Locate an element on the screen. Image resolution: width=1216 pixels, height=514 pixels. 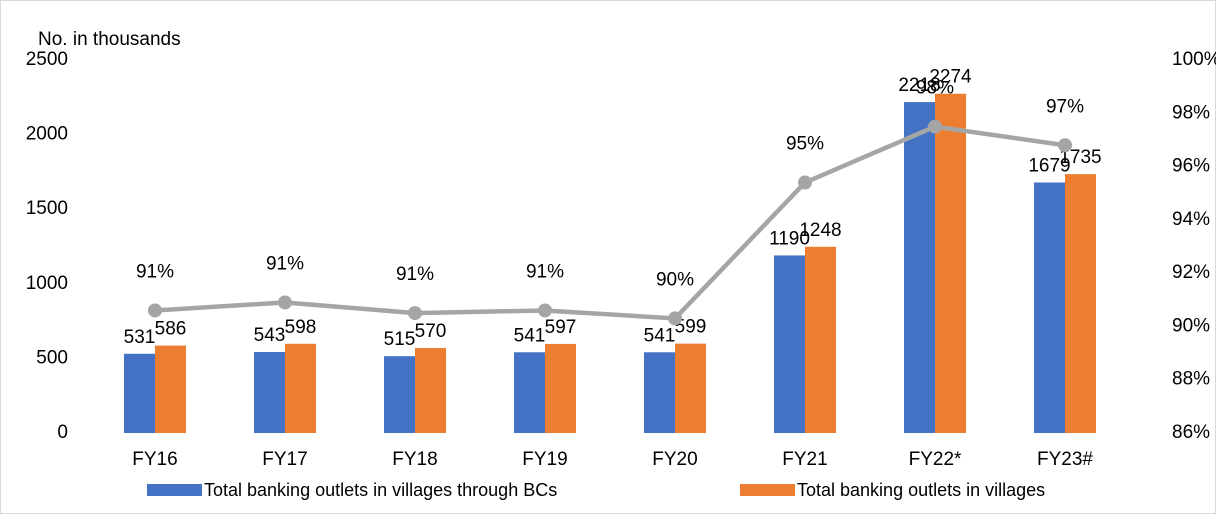
x-tick-label: FY23# is located at coordinates (1065, 459).